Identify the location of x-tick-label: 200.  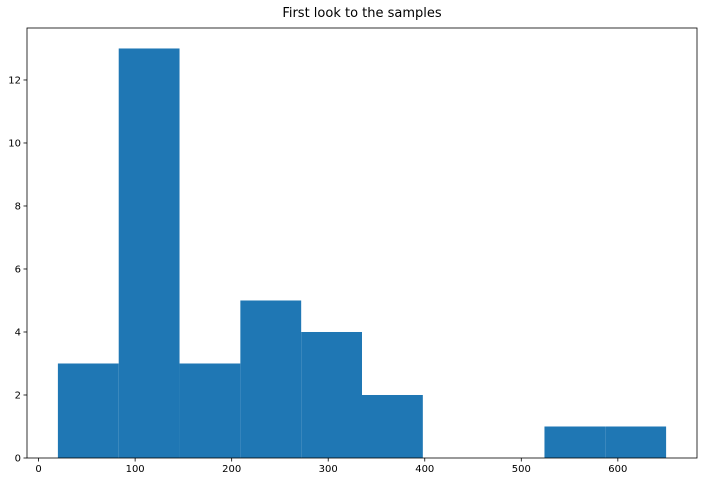
(231, 469).